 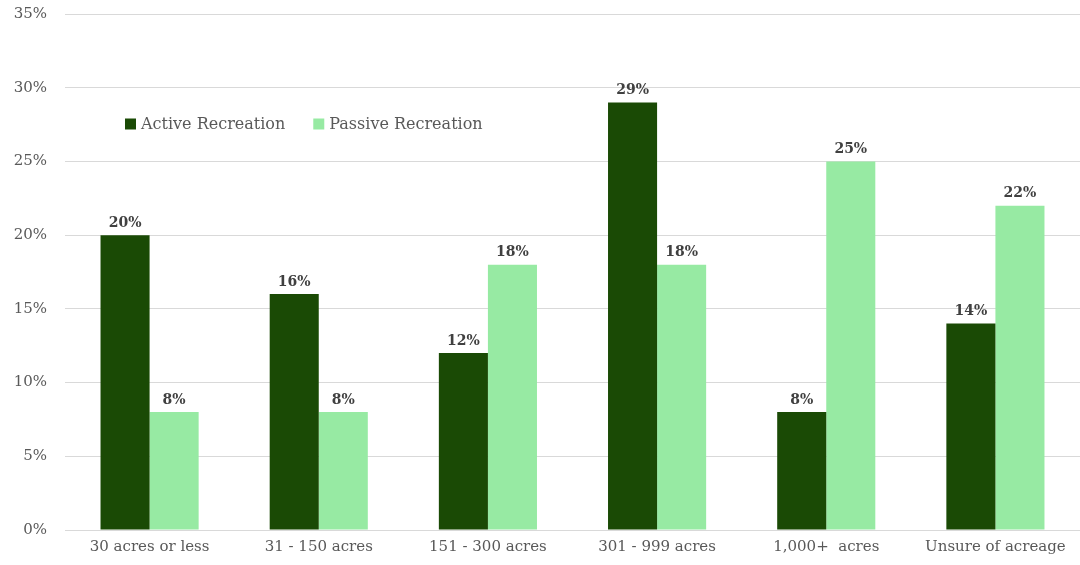 I want to click on y-tick-label: 10%, so click(x=30, y=381).